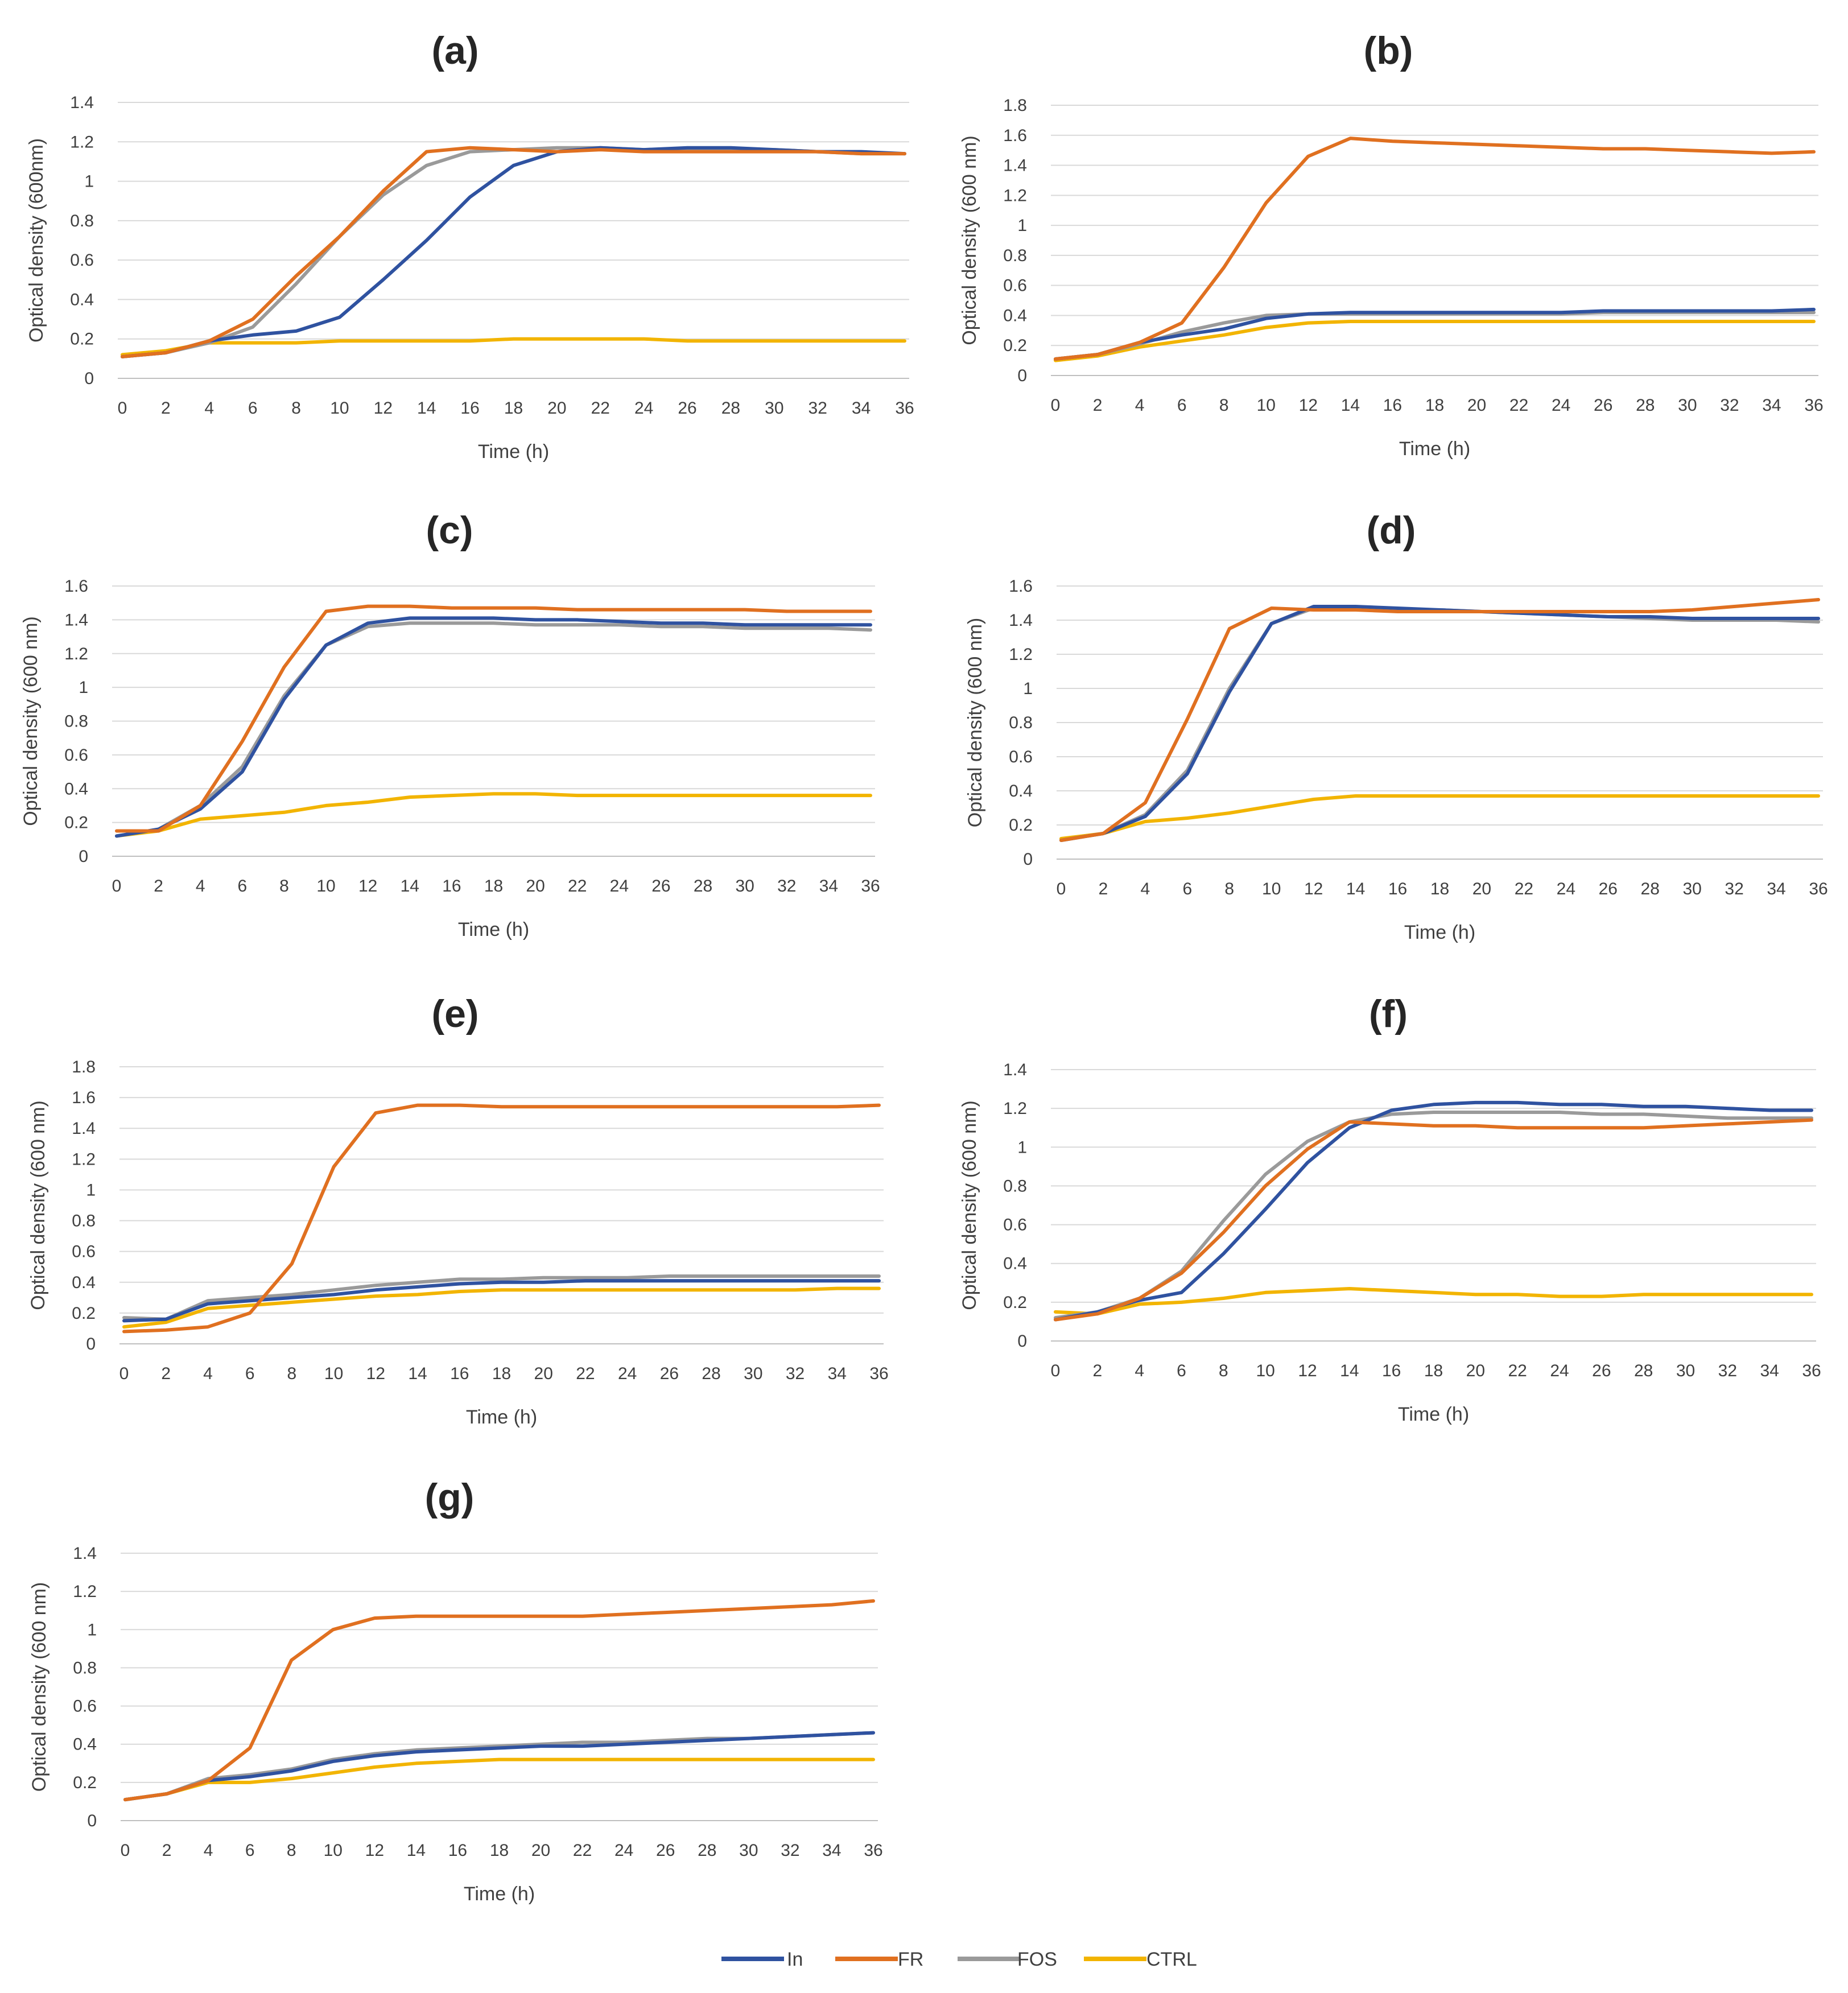  What do you see at coordinates (1814, 405) in the screenshot?
I see `x-tick-label: 36` at bounding box center [1814, 405].